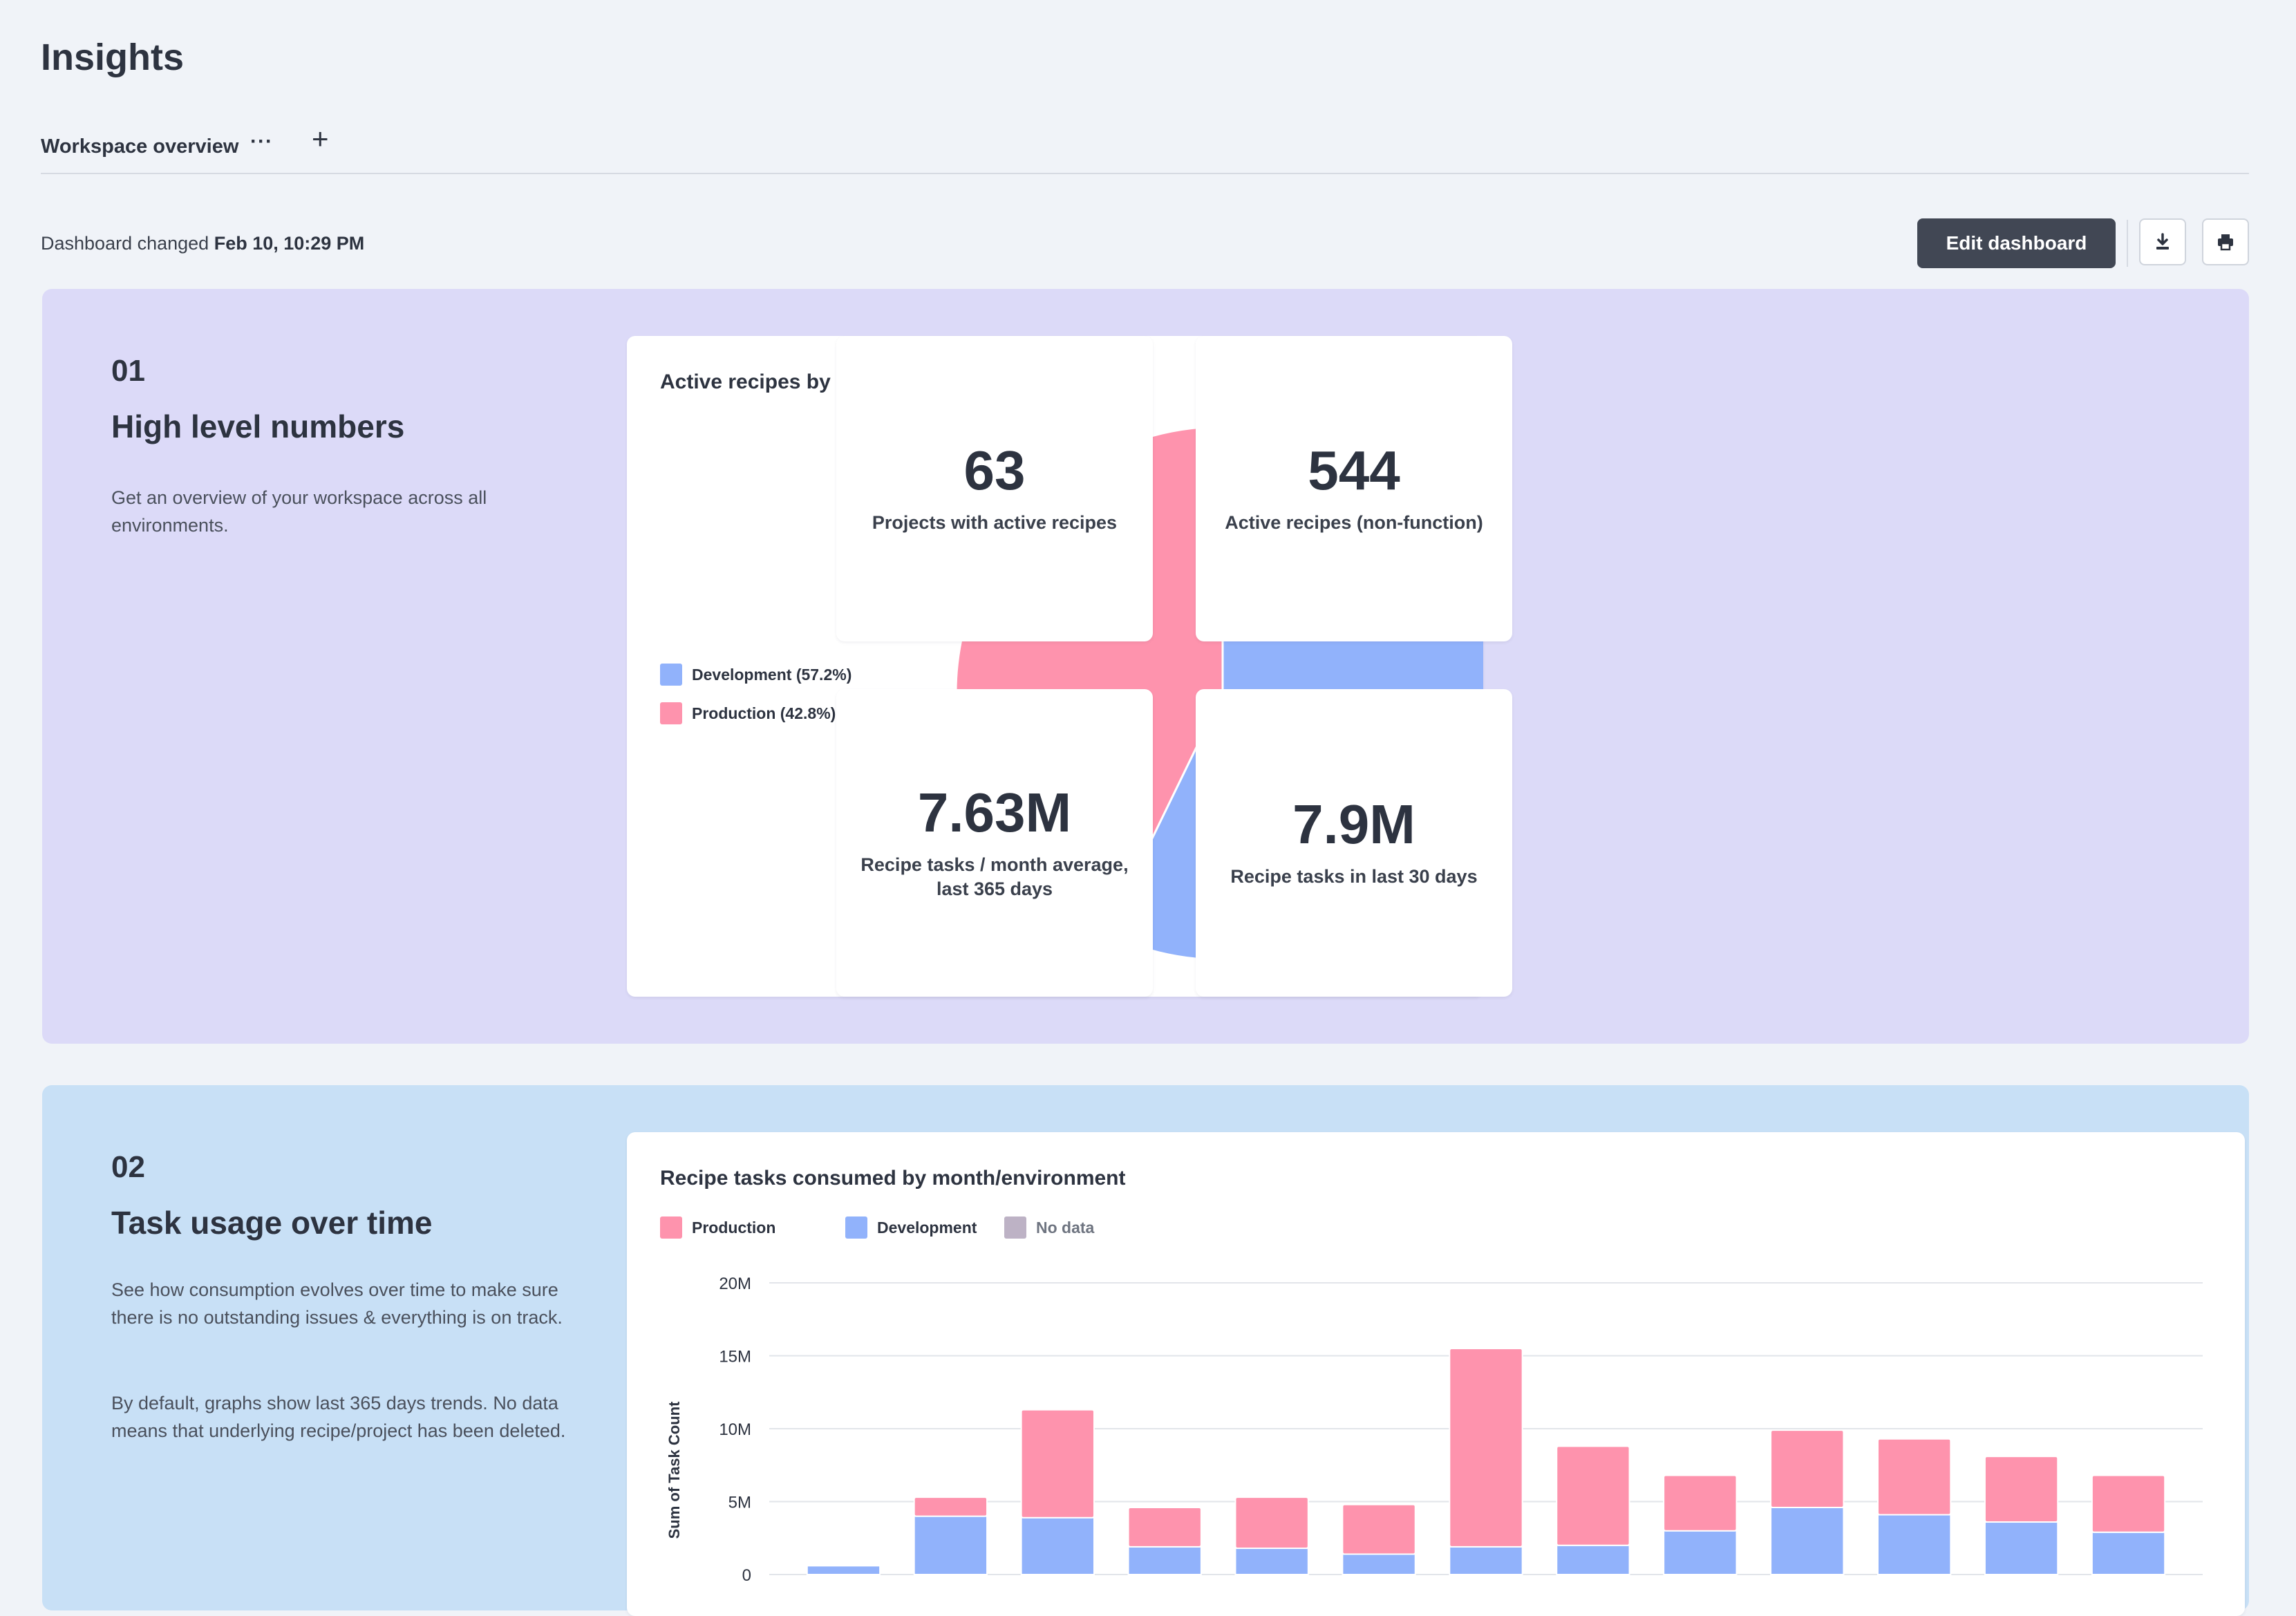 This screenshot has width=2296, height=1616. I want to click on download-button, so click(2163, 241).